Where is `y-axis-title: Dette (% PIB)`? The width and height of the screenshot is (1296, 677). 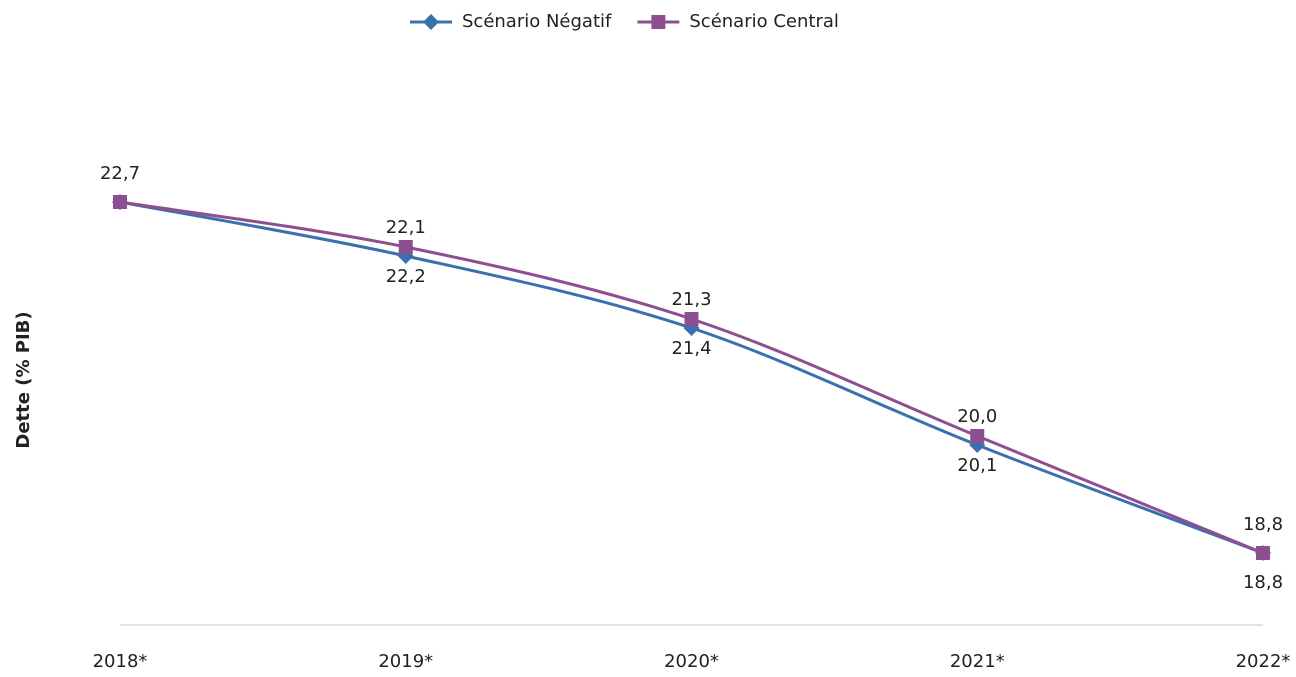
y-axis-title: Dette (% PIB) is located at coordinates (23, 379).